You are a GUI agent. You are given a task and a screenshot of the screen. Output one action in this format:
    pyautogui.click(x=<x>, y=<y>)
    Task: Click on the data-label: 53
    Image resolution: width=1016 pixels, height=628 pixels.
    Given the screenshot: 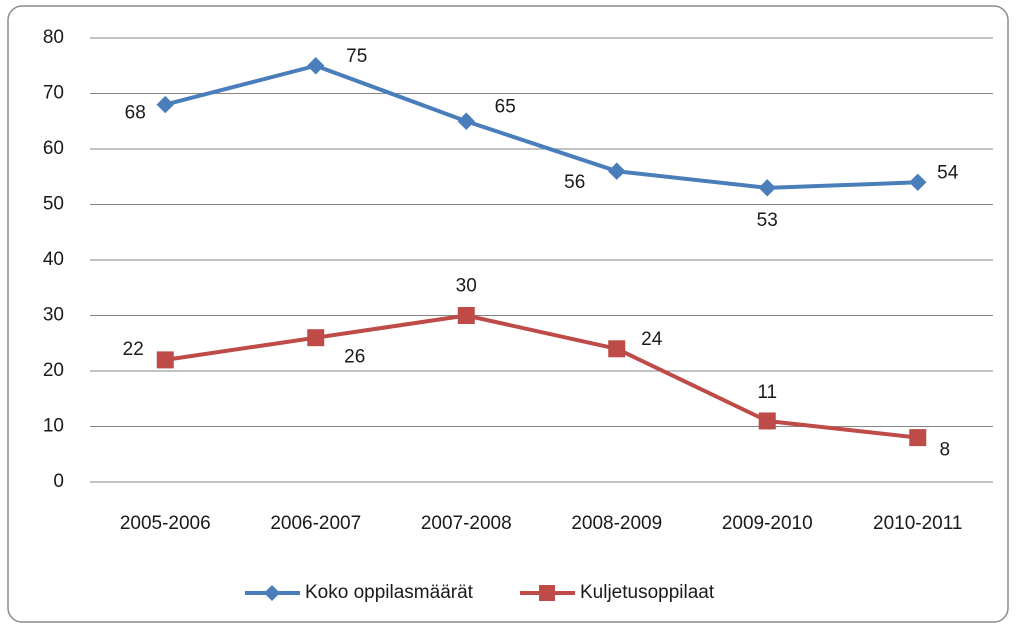 What is the action you would take?
    pyautogui.click(x=767, y=220)
    